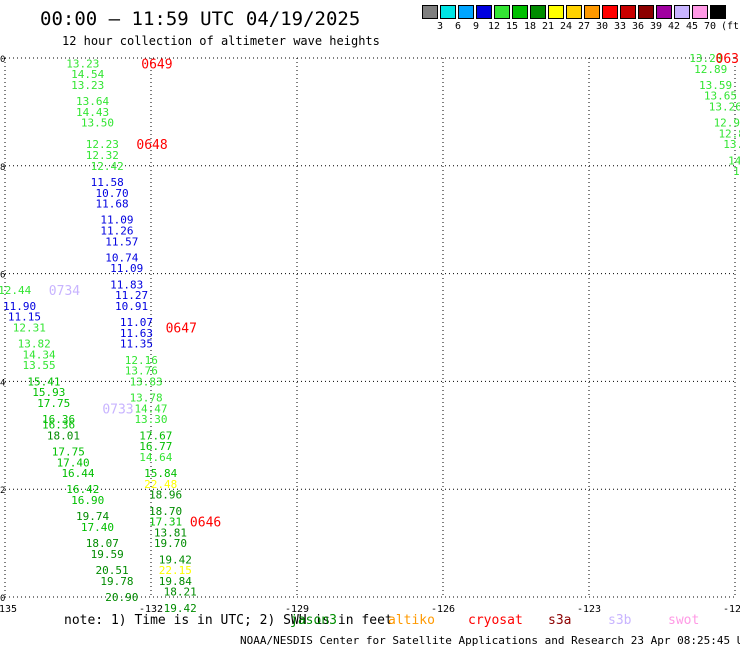 The height and width of the screenshot is (650, 740). Describe the element at coordinates (656, 26) in the screenshot. I see `legend-label: 39` at that location.